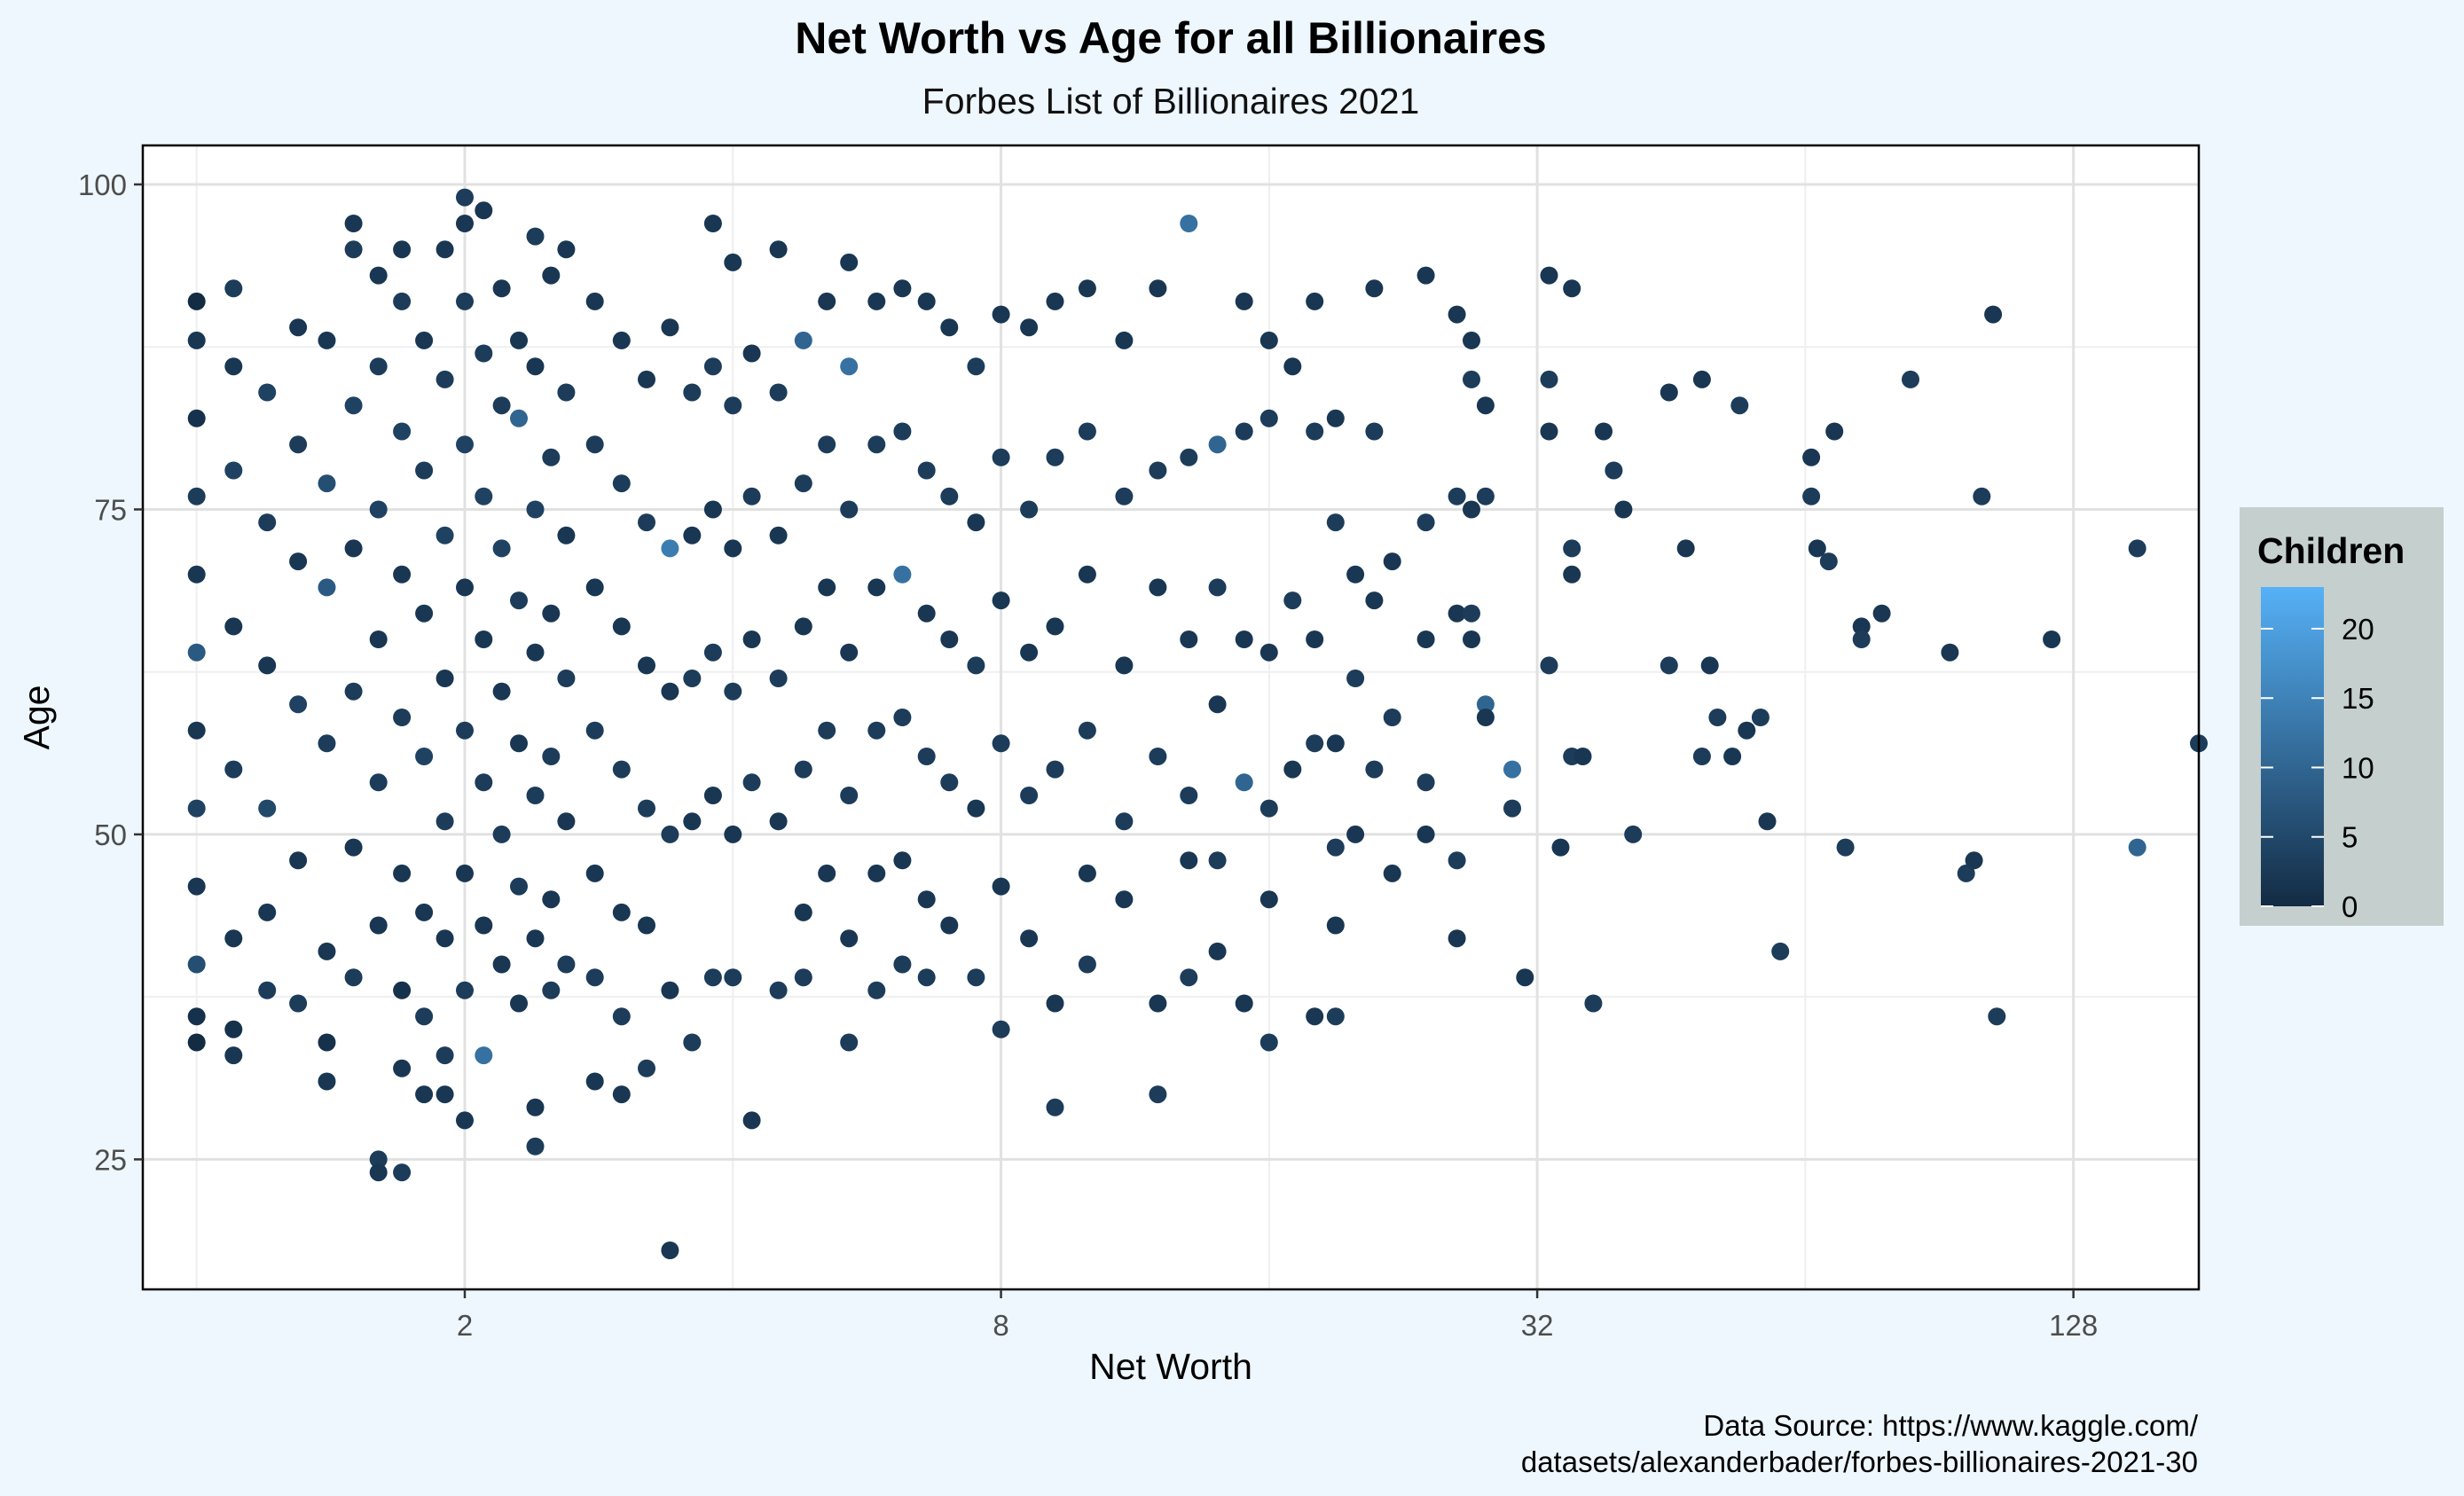 The height and width of the screenshot is (1496, 2464). I want to click on y-axis-ticks: 25 50 75 100, so click(110, 672).